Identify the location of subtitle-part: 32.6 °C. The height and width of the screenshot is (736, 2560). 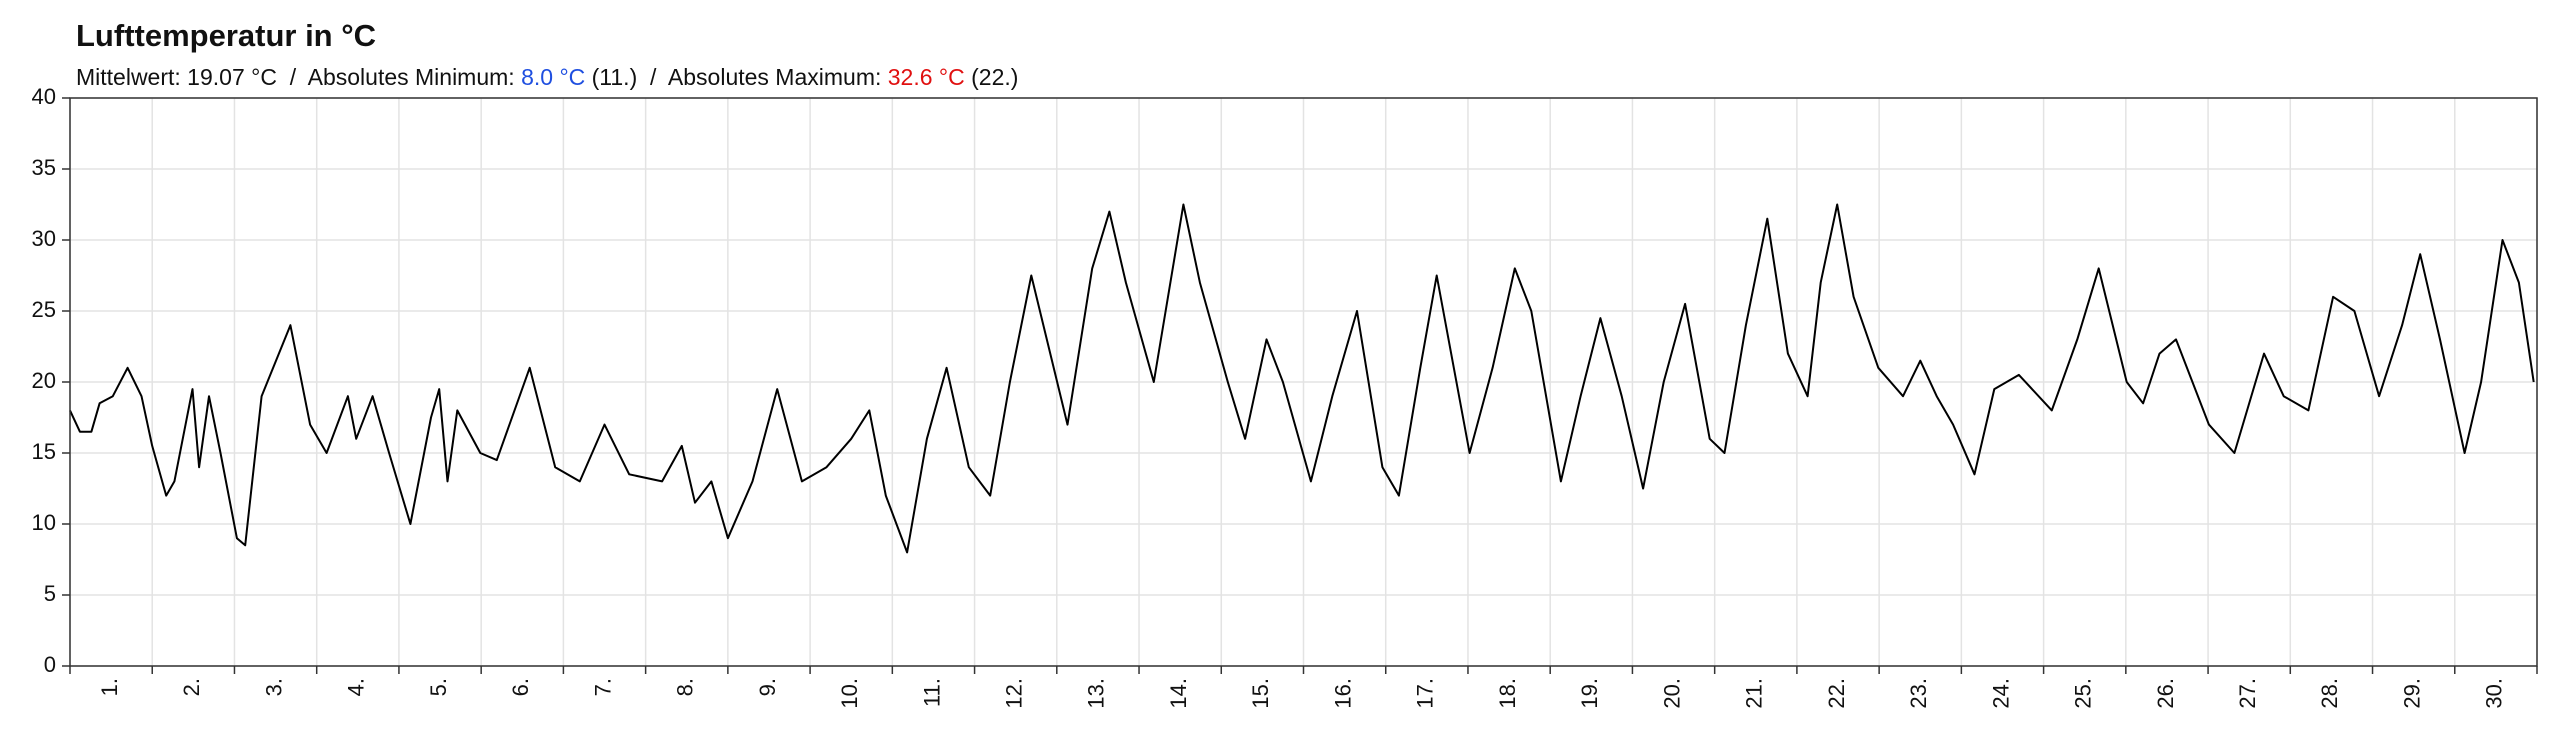
(926, 77).